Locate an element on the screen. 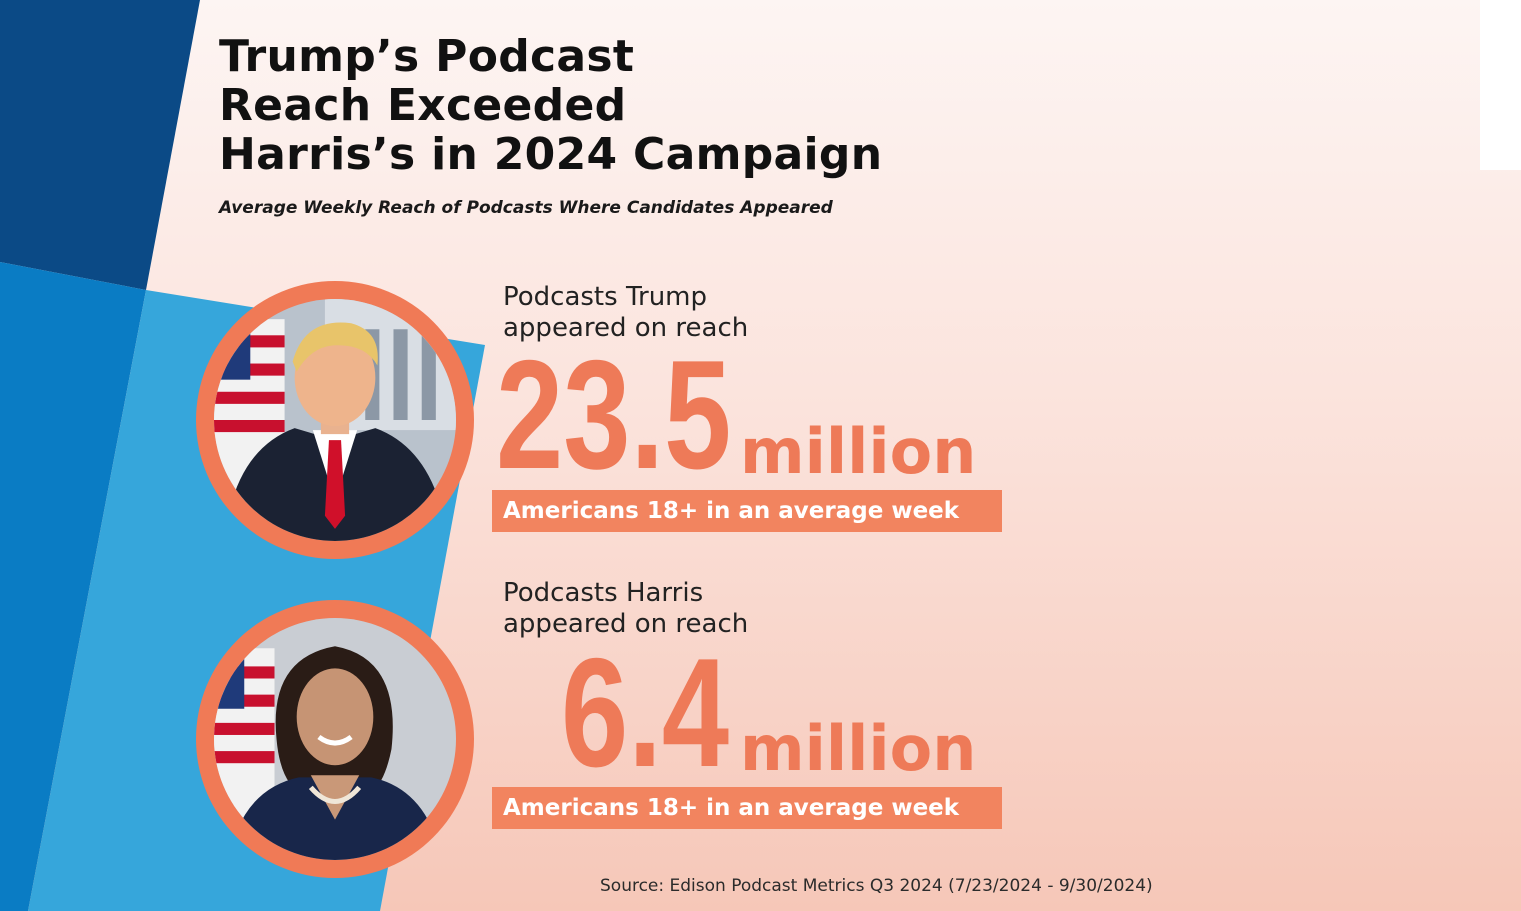 This screenshot has width=1521, height=911. top-right-highlight is located at coordinates (1500, 85).